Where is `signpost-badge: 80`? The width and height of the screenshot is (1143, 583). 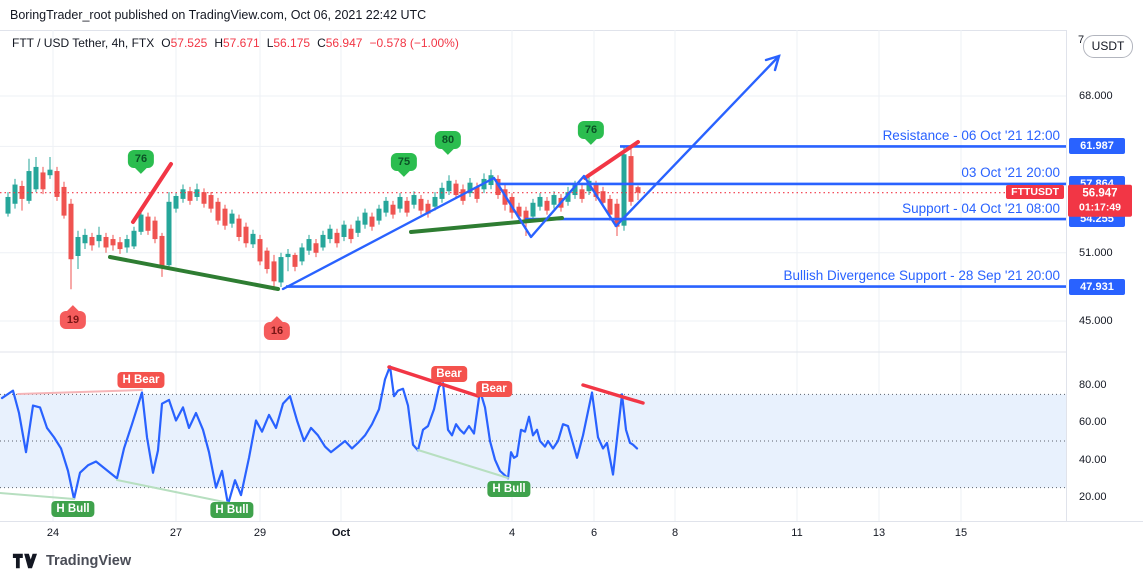 signpost-badge: 80 is located at coordinates (448, 143).